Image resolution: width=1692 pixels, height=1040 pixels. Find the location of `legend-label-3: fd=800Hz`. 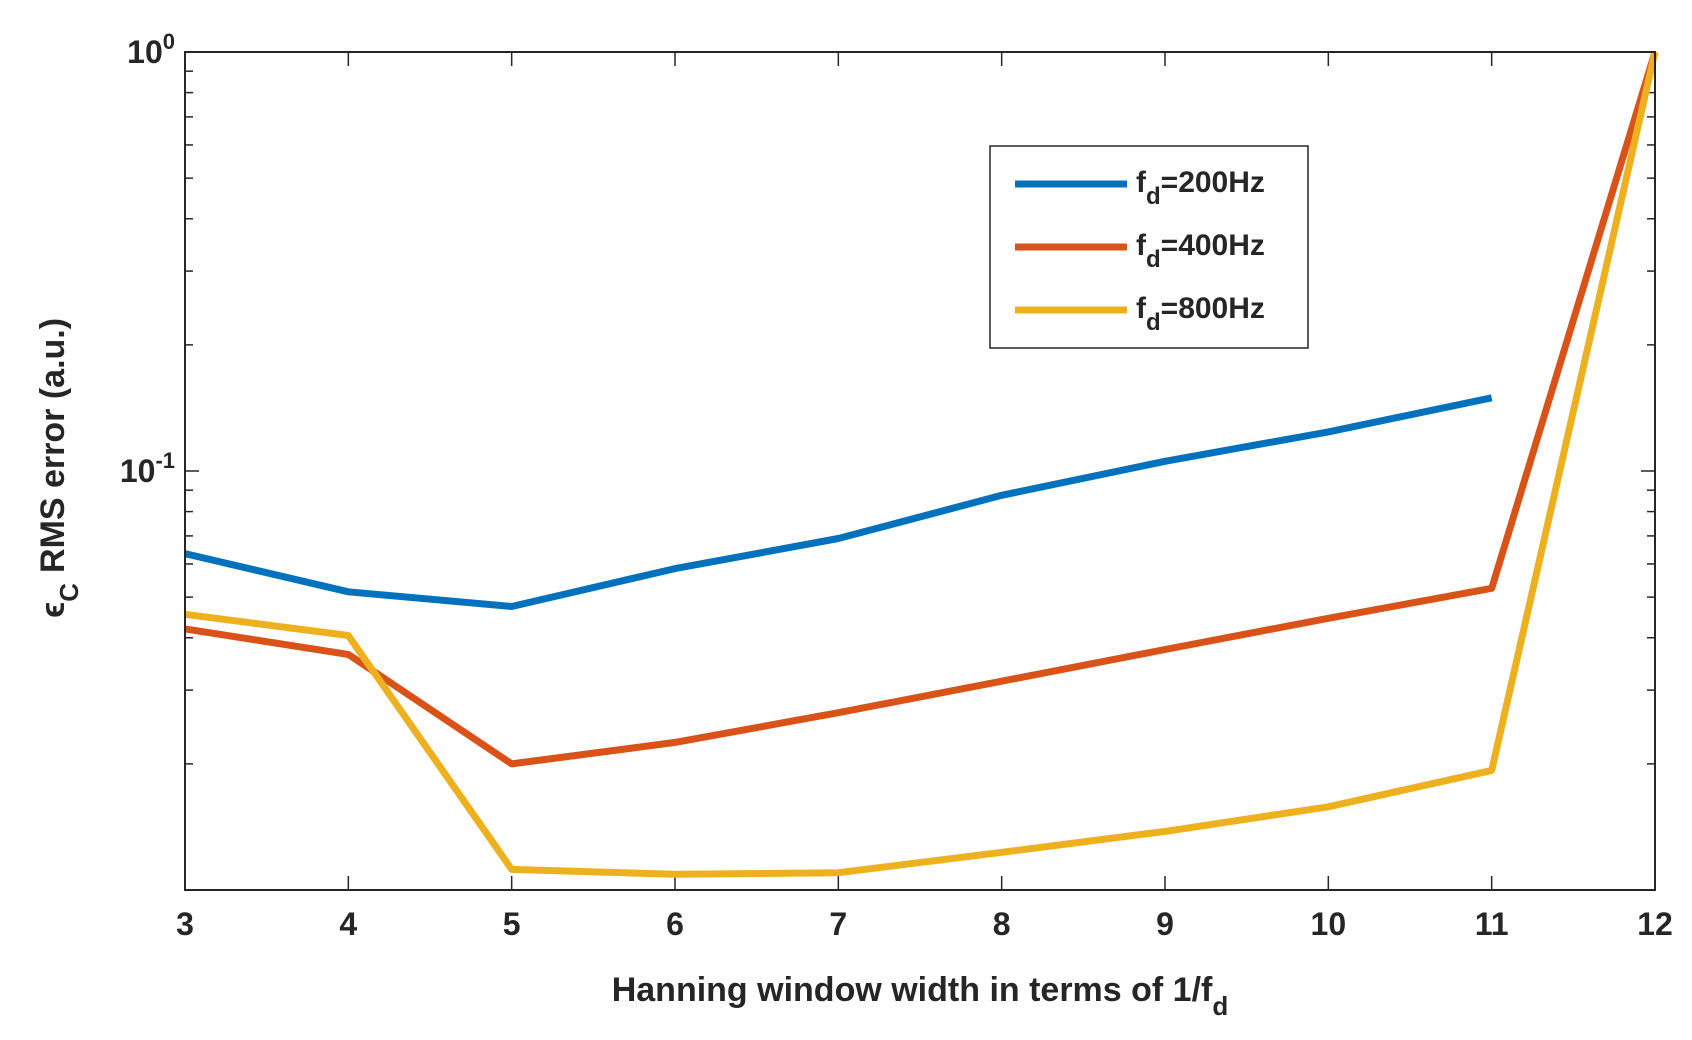

legend-label-3: fd=800Hz is located at coordinates (1200, 314).